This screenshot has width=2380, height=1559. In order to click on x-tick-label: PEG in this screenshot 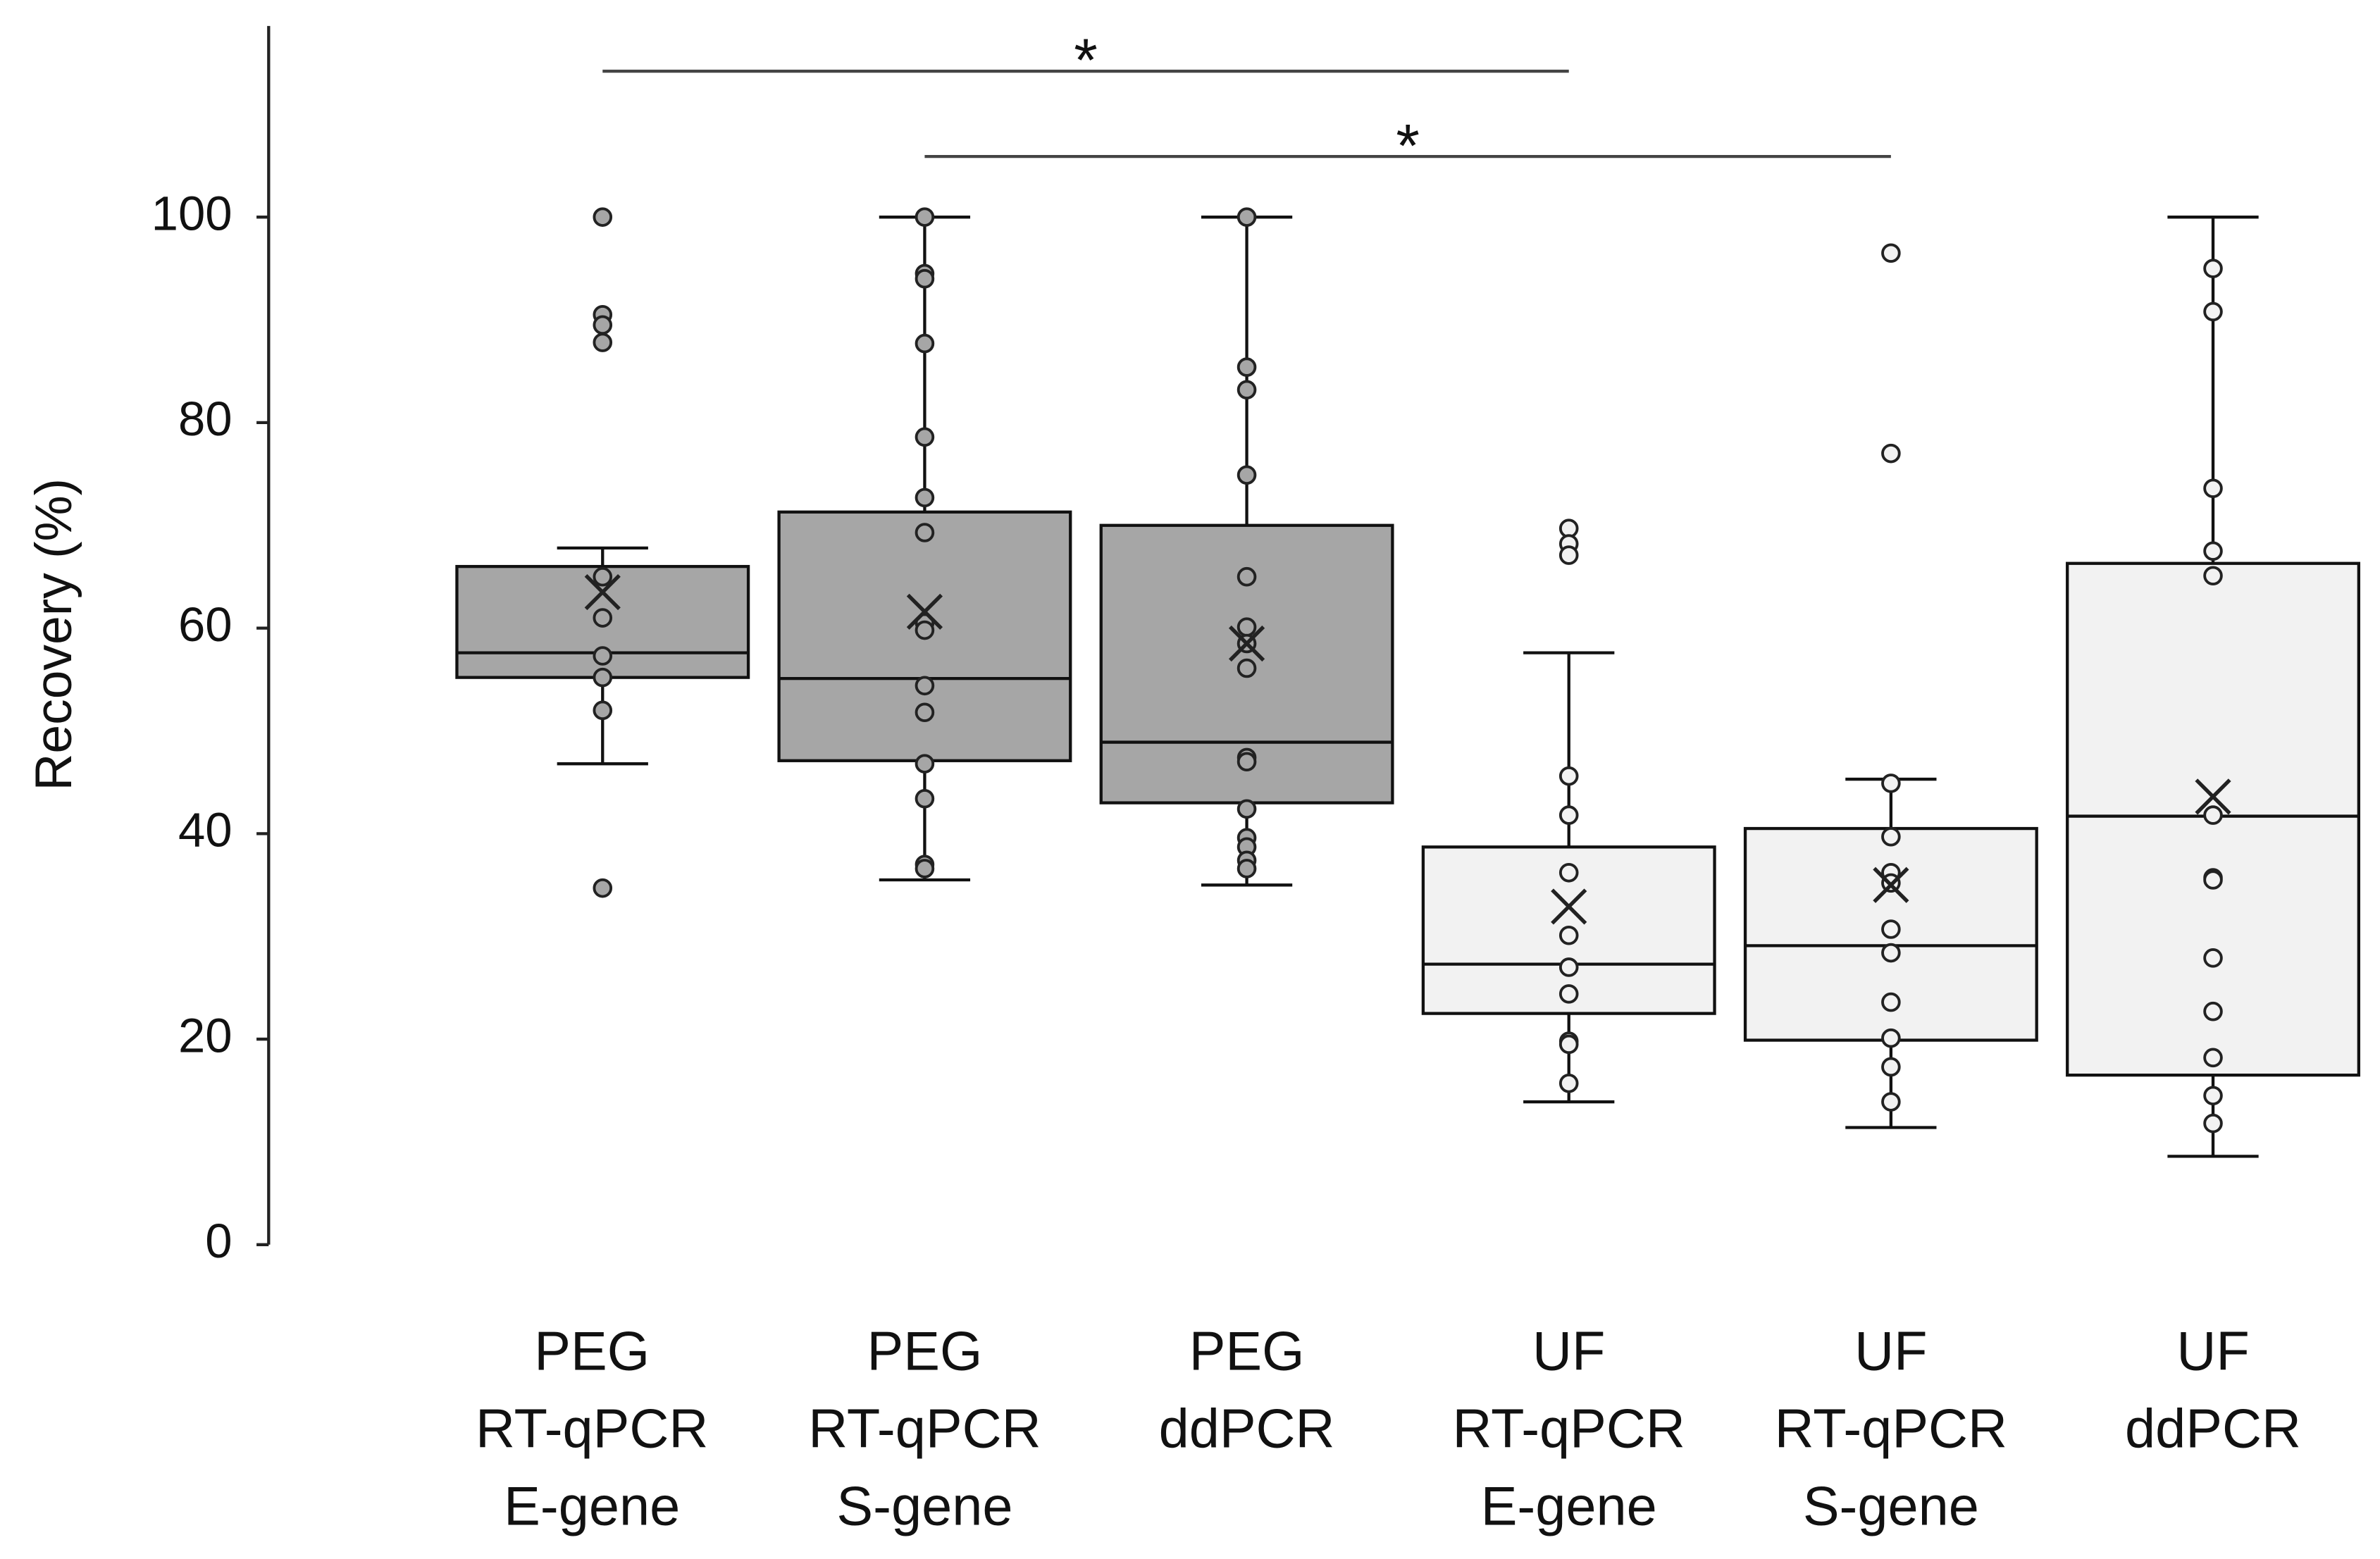, I will do `click(592, 1352)`.